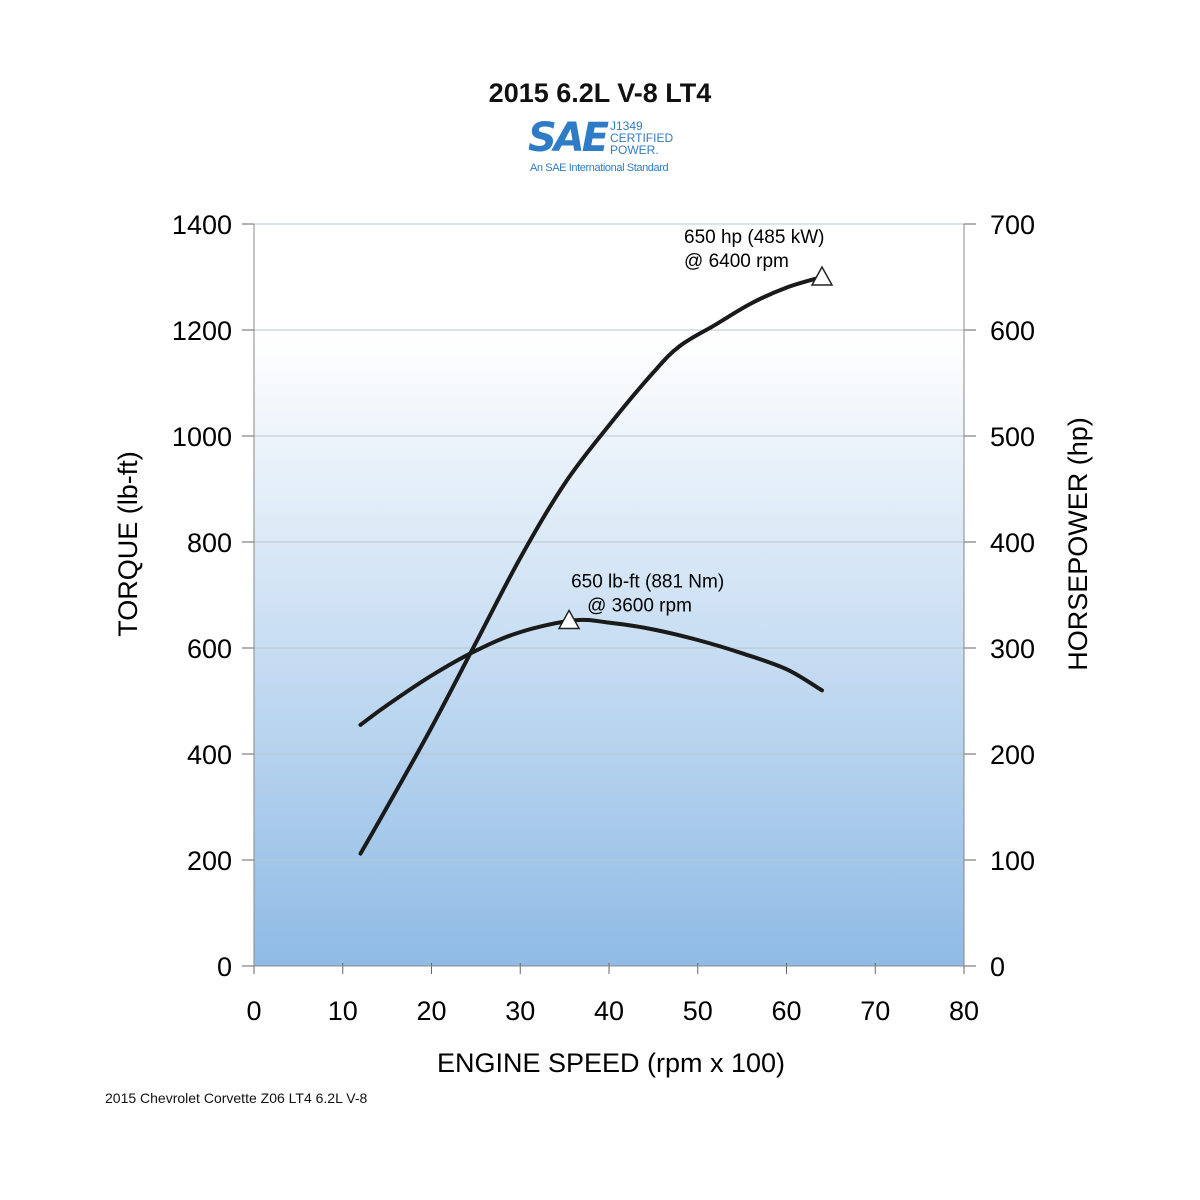 This screenshot has height=1200, width=1200. Describe the element at coordinates (626, 126) in the screenshot. I see `sae-logo-line: J1349` at that location.